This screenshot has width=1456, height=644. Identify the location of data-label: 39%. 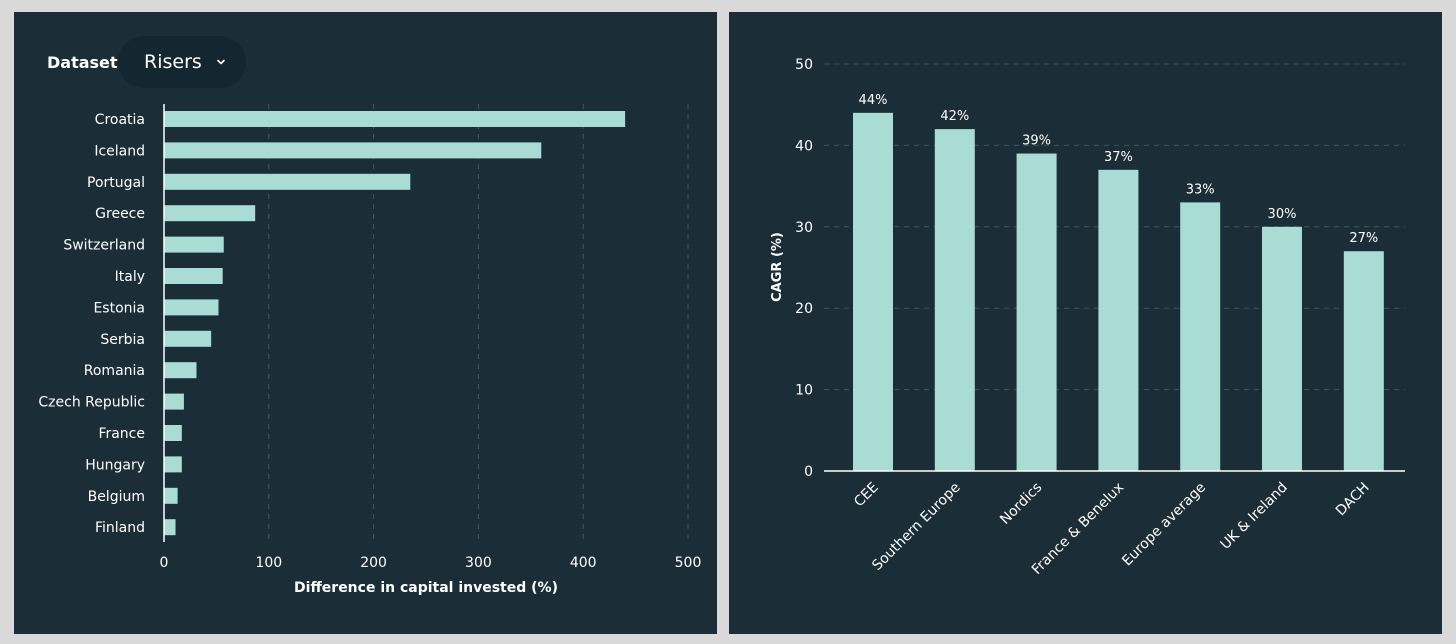
(1036, 141).